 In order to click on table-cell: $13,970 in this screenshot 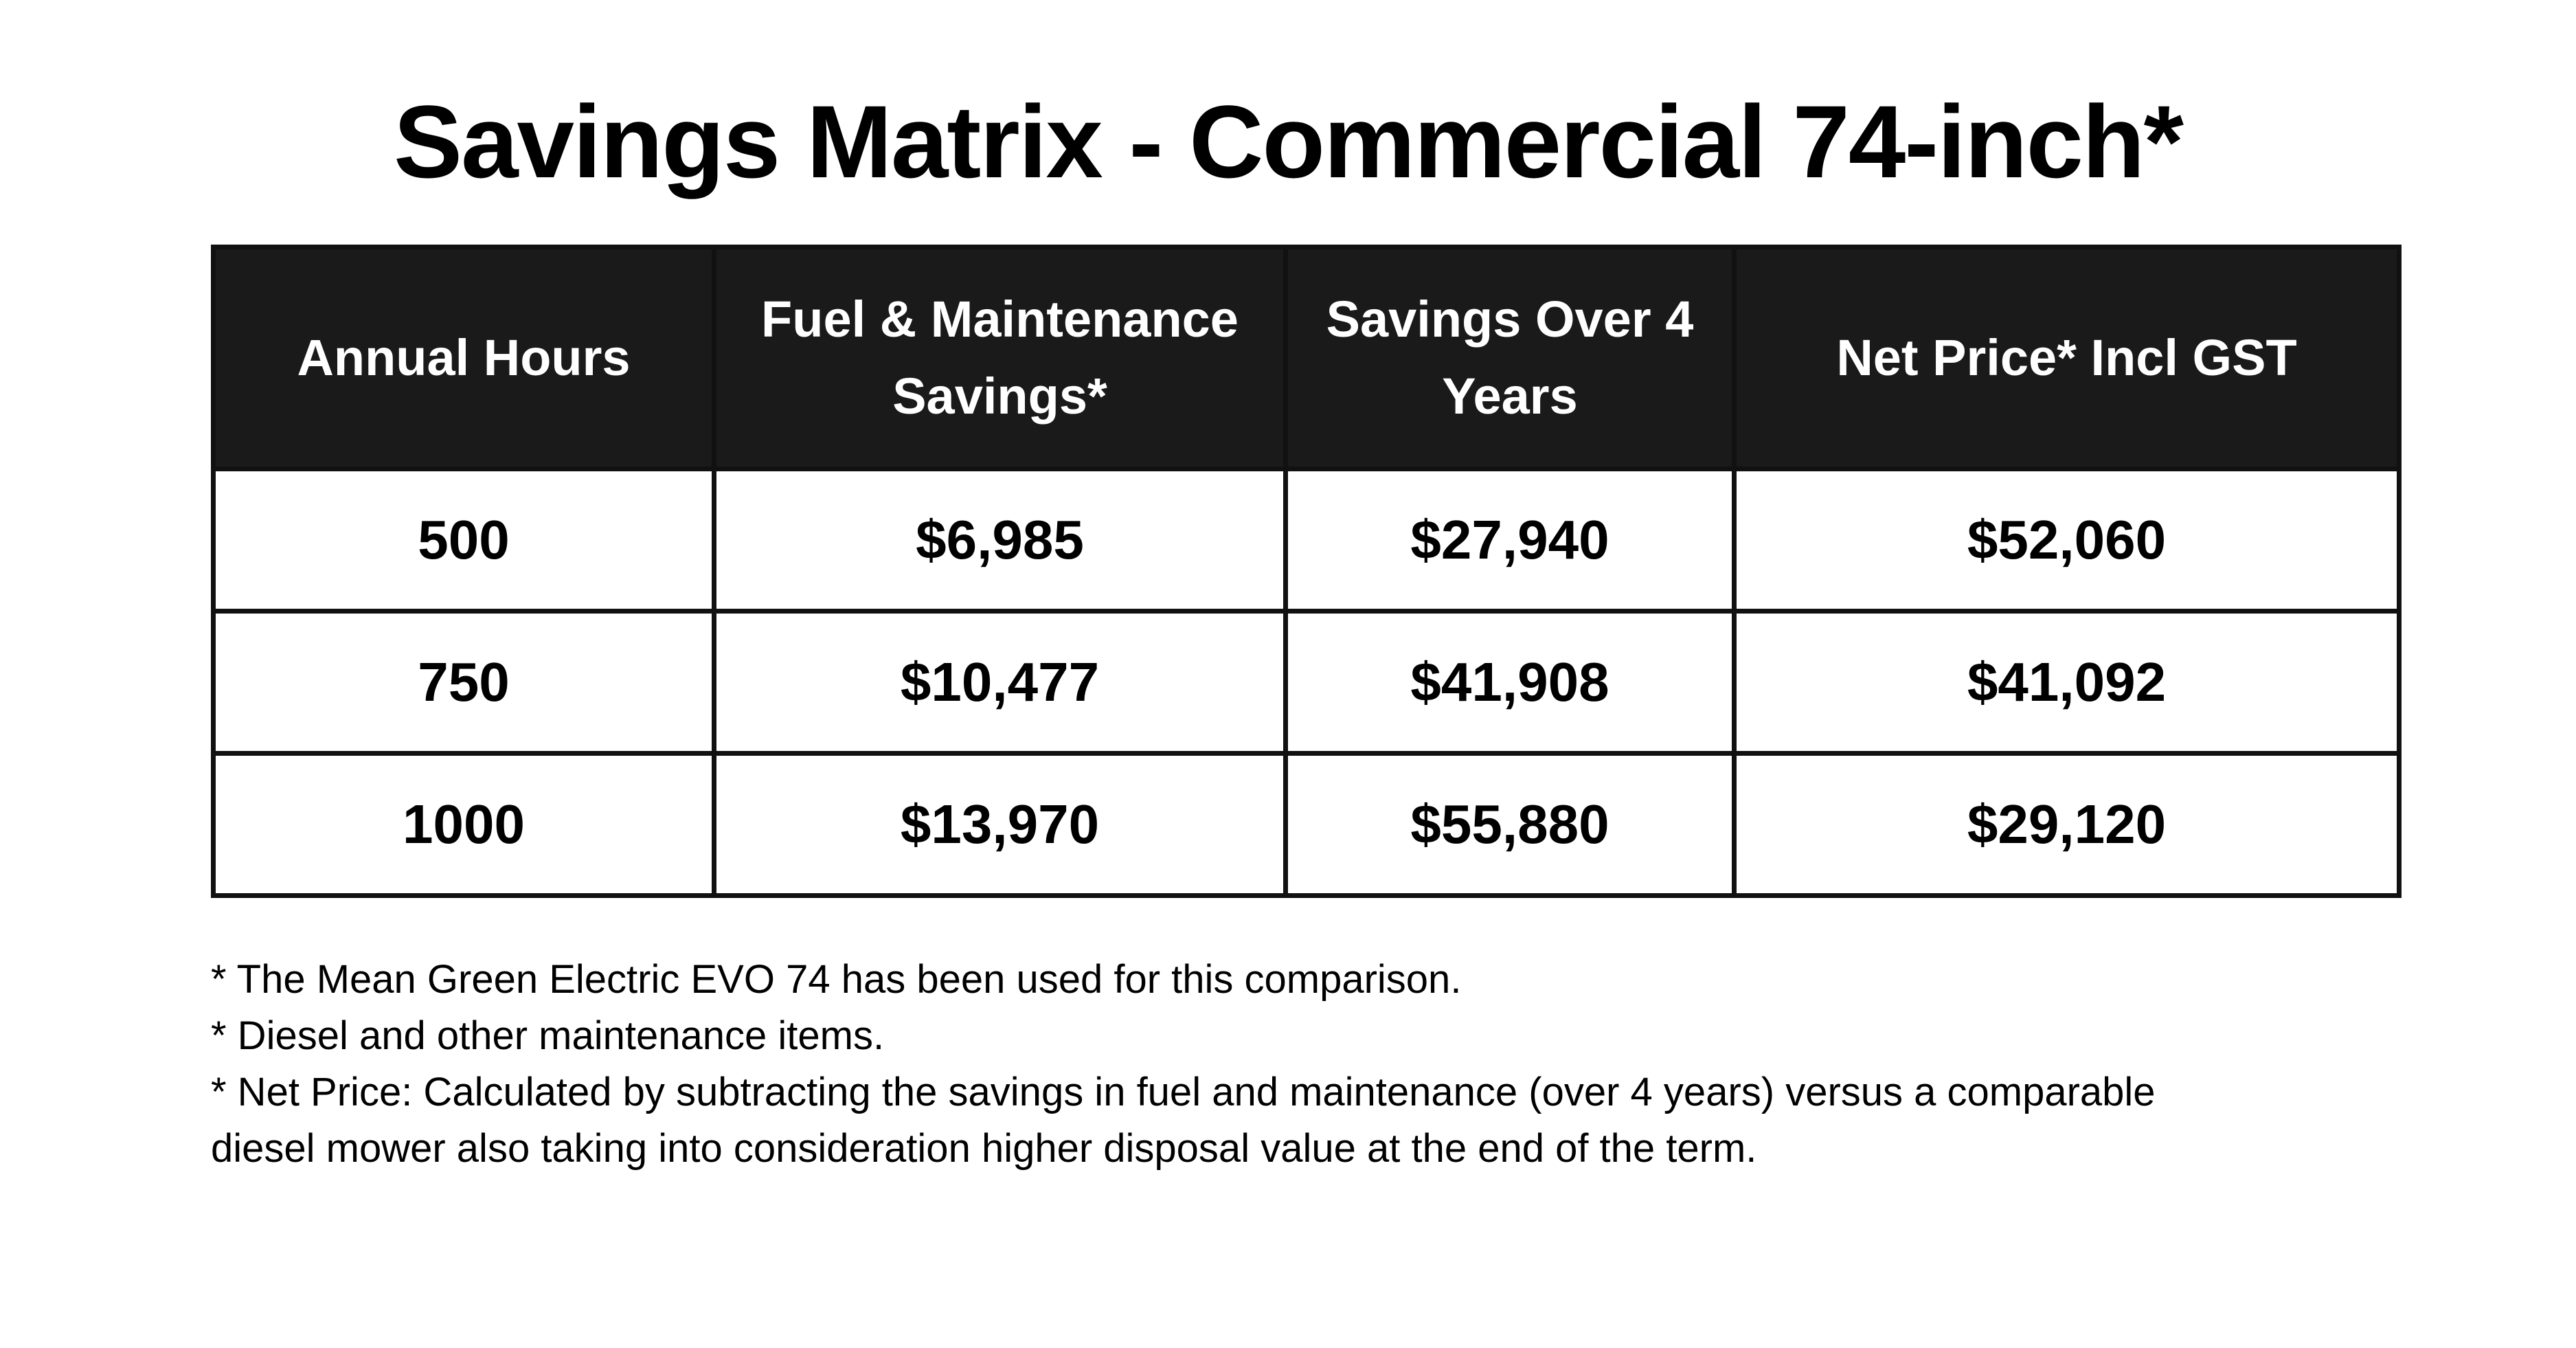, I will do `click(1000, 824)`.